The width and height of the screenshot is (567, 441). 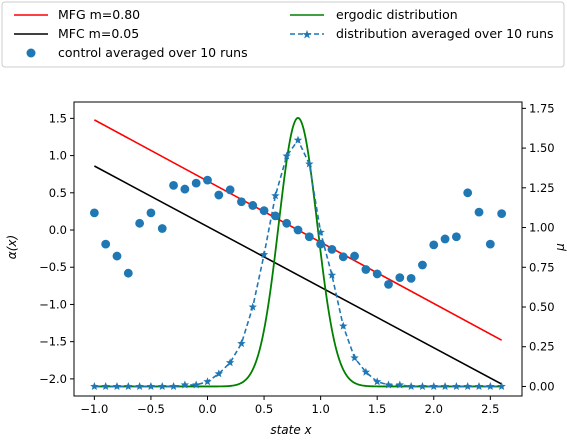 I want to click on x-tick-label: 2.5, so click(x=490, y=409).